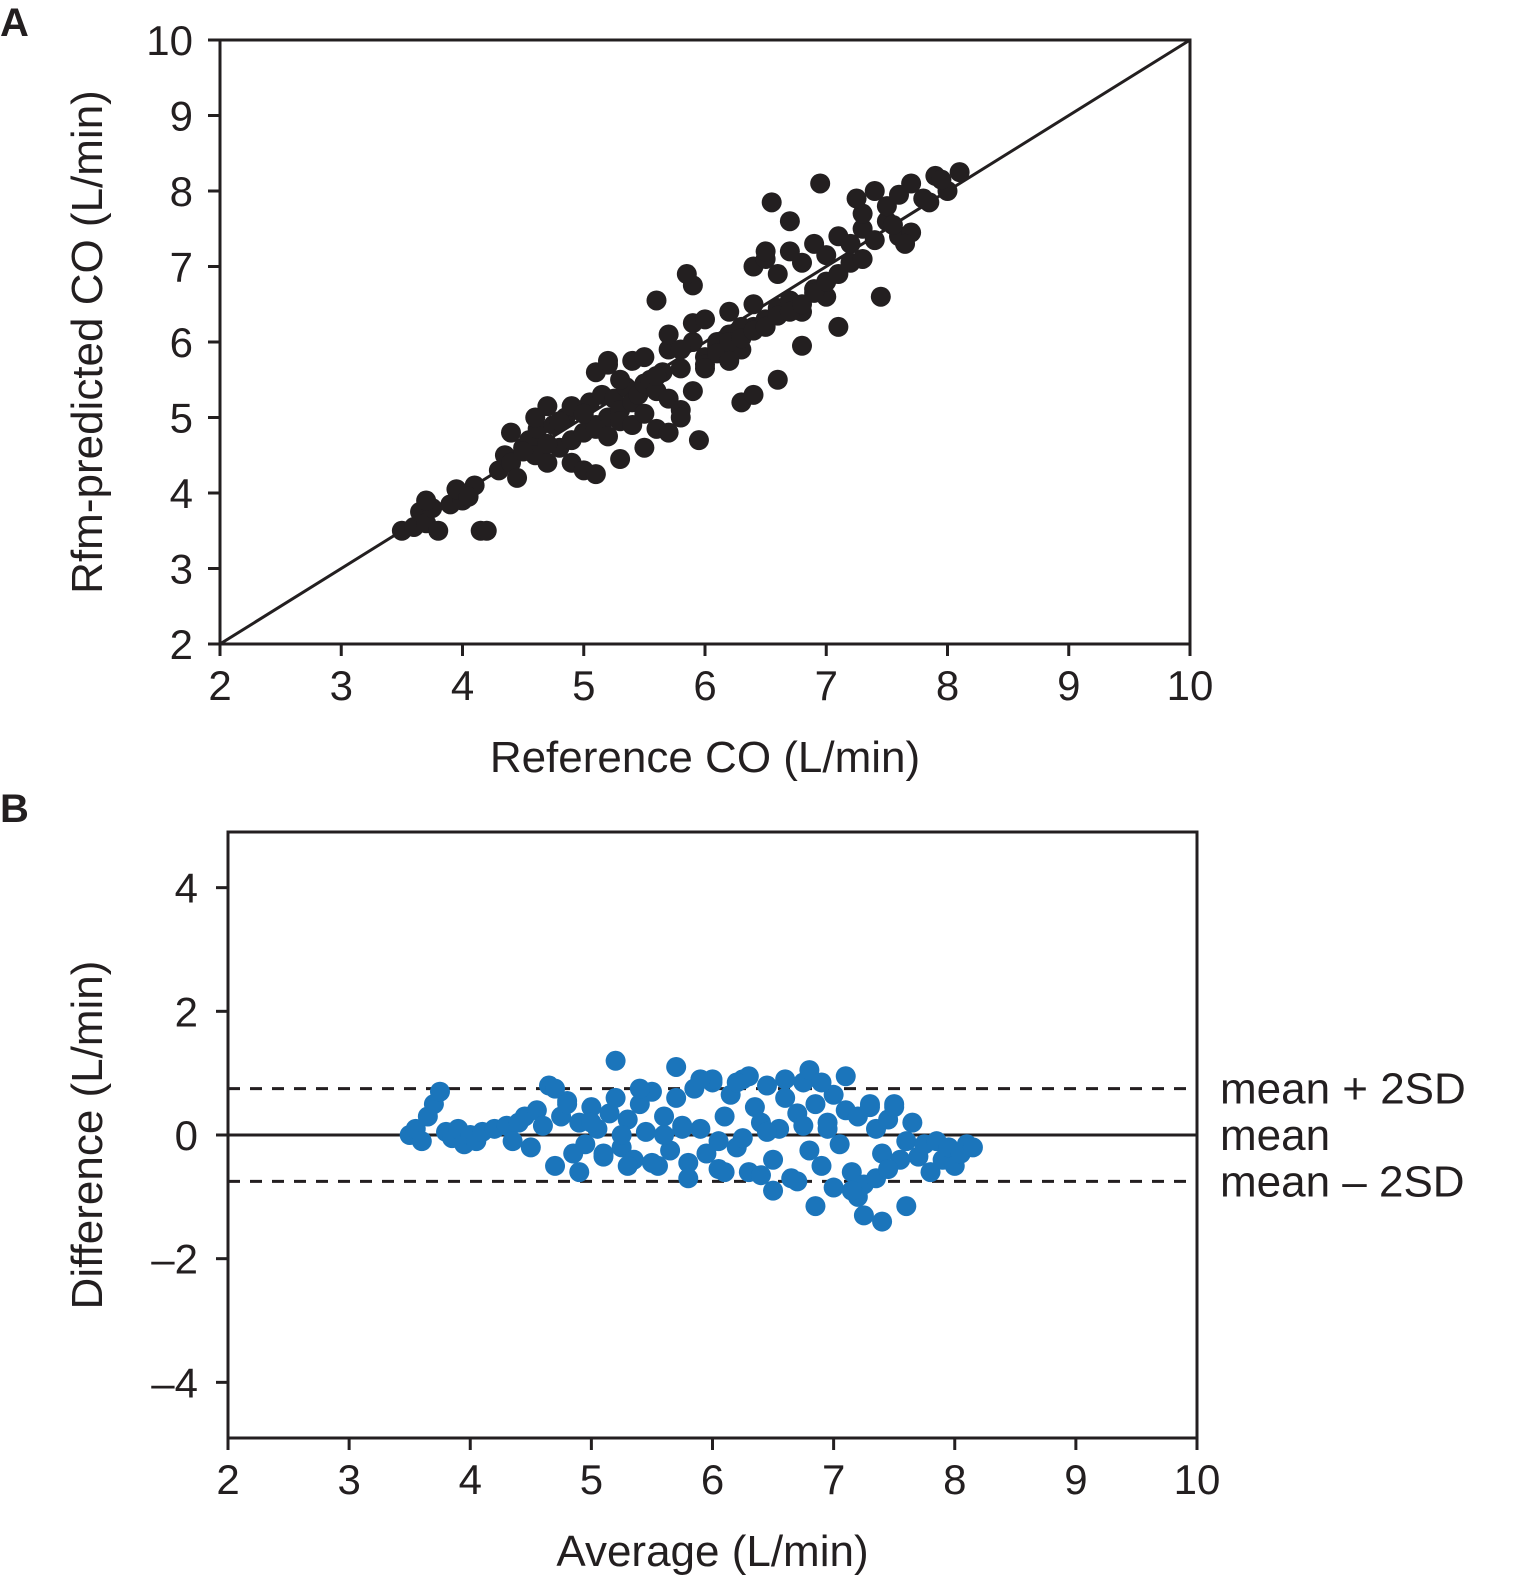 This screenshot has height=1579, width=1515. I want to click on panel-letter: A, so click(14, 23).